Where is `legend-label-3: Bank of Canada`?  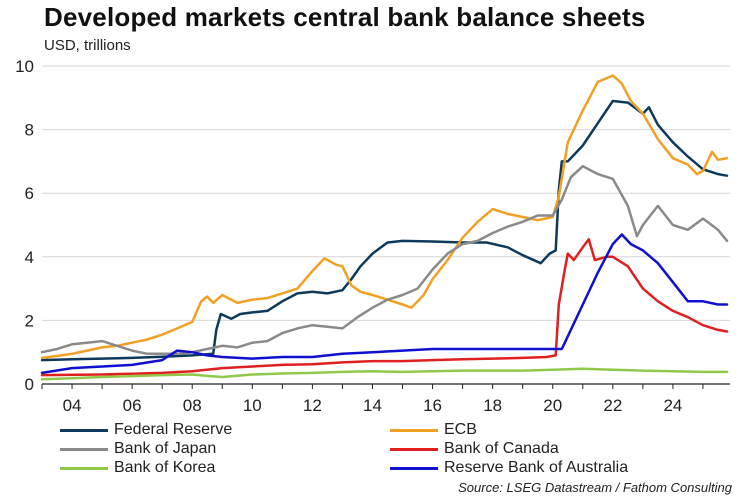 legend-label-3: Bank of Canada is located at coordinates (501, 448).